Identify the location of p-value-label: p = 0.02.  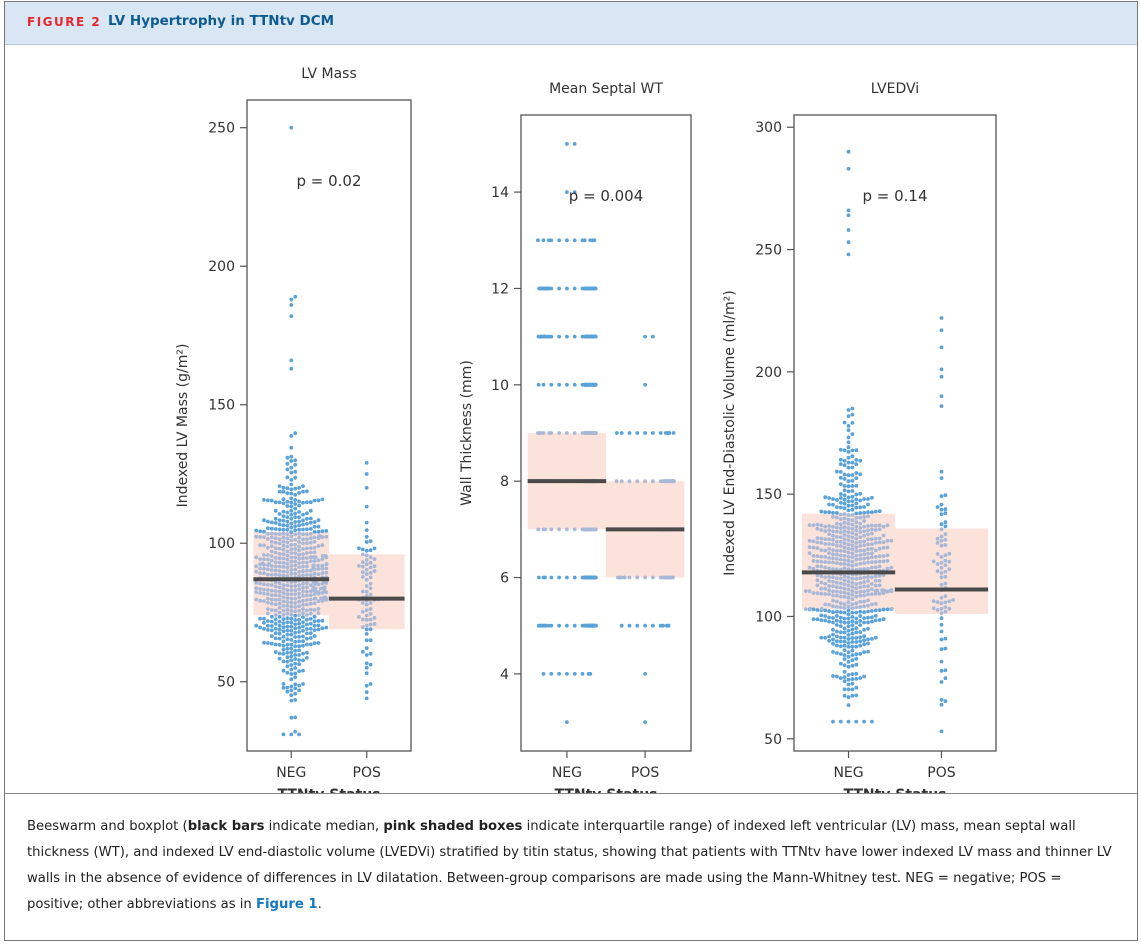
(328, 181).